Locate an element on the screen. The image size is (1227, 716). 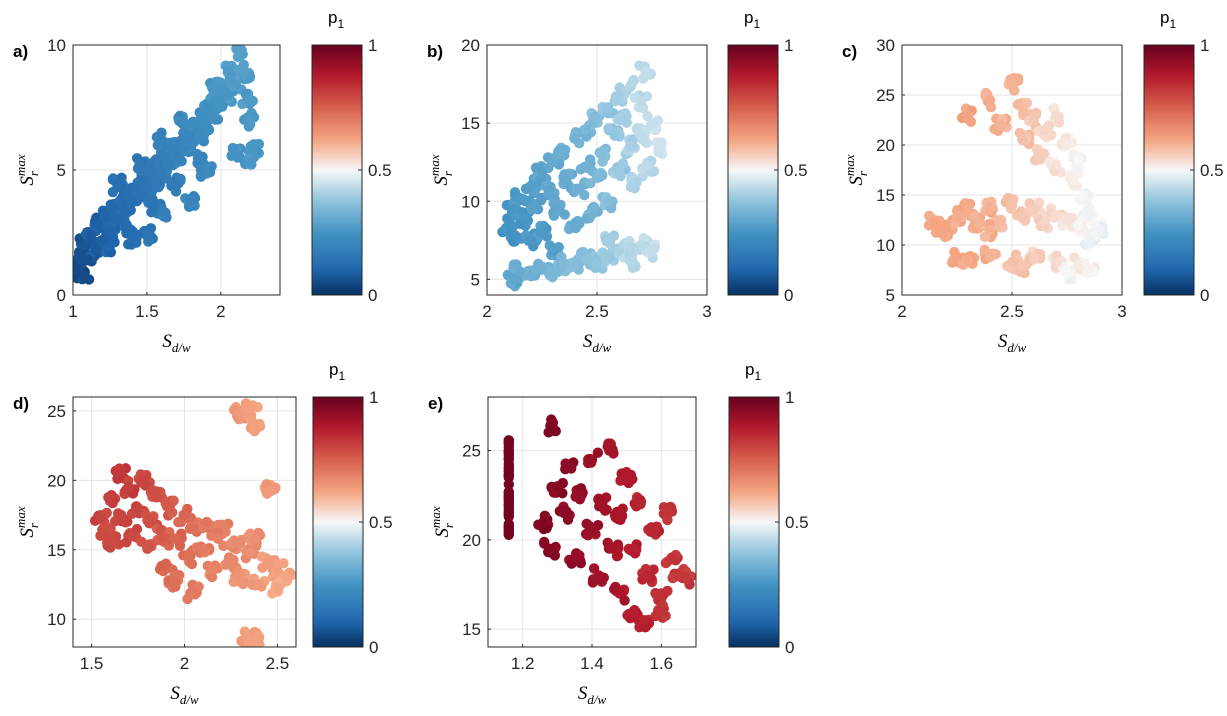
scatter-panel-b: 2 2.5 3 5 10 15 20 b) Sd/w Srmax is located at coordinates (569, 195).